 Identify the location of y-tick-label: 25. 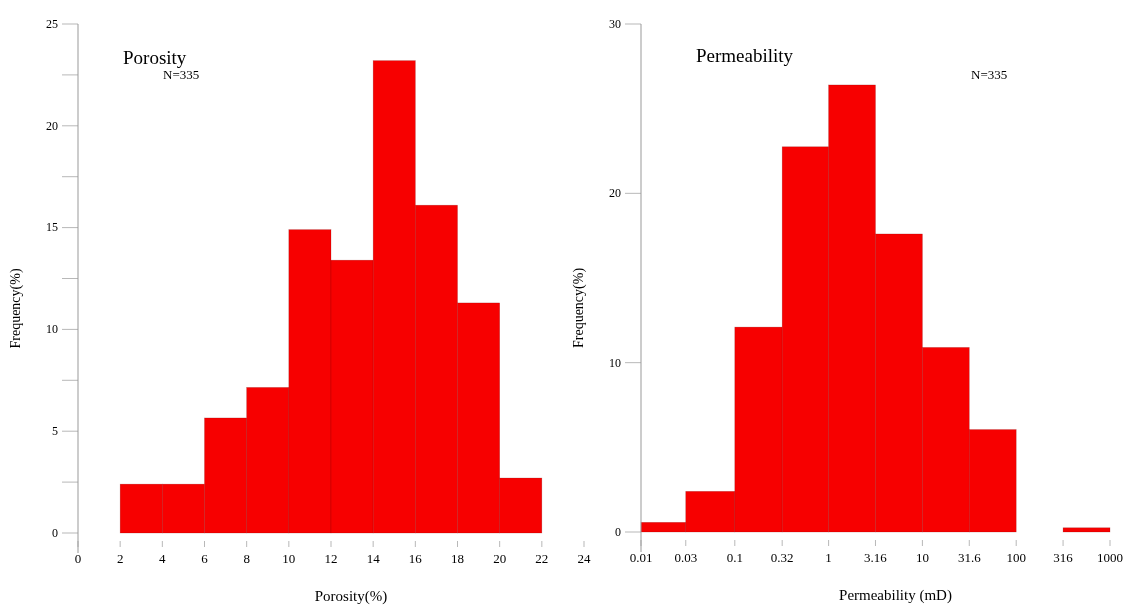
(52, 23).